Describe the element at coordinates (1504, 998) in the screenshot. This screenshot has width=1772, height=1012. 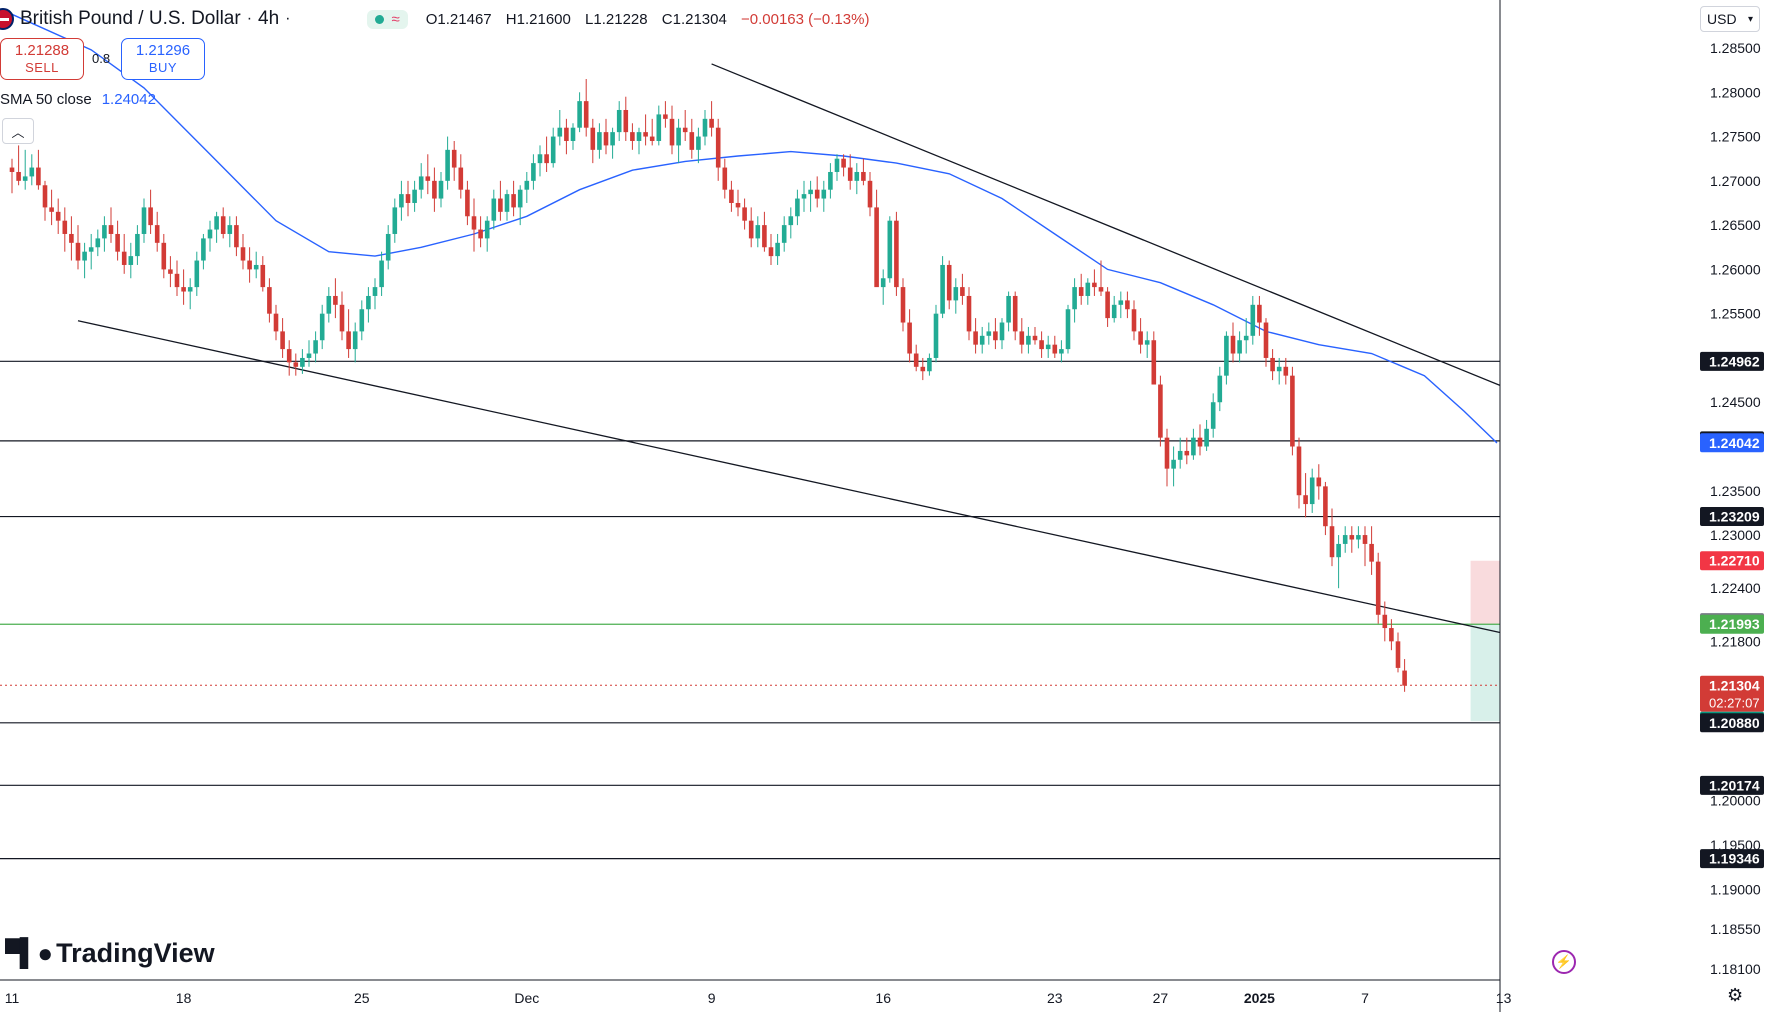
I see `x-tick-label: 13` at that location.